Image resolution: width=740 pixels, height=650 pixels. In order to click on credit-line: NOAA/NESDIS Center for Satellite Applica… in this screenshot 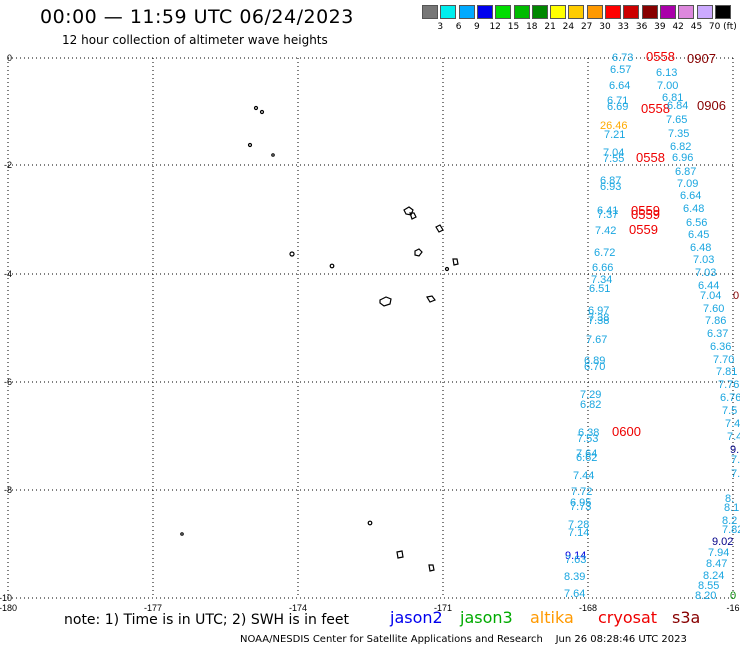, I will do `click(463, 639)`.